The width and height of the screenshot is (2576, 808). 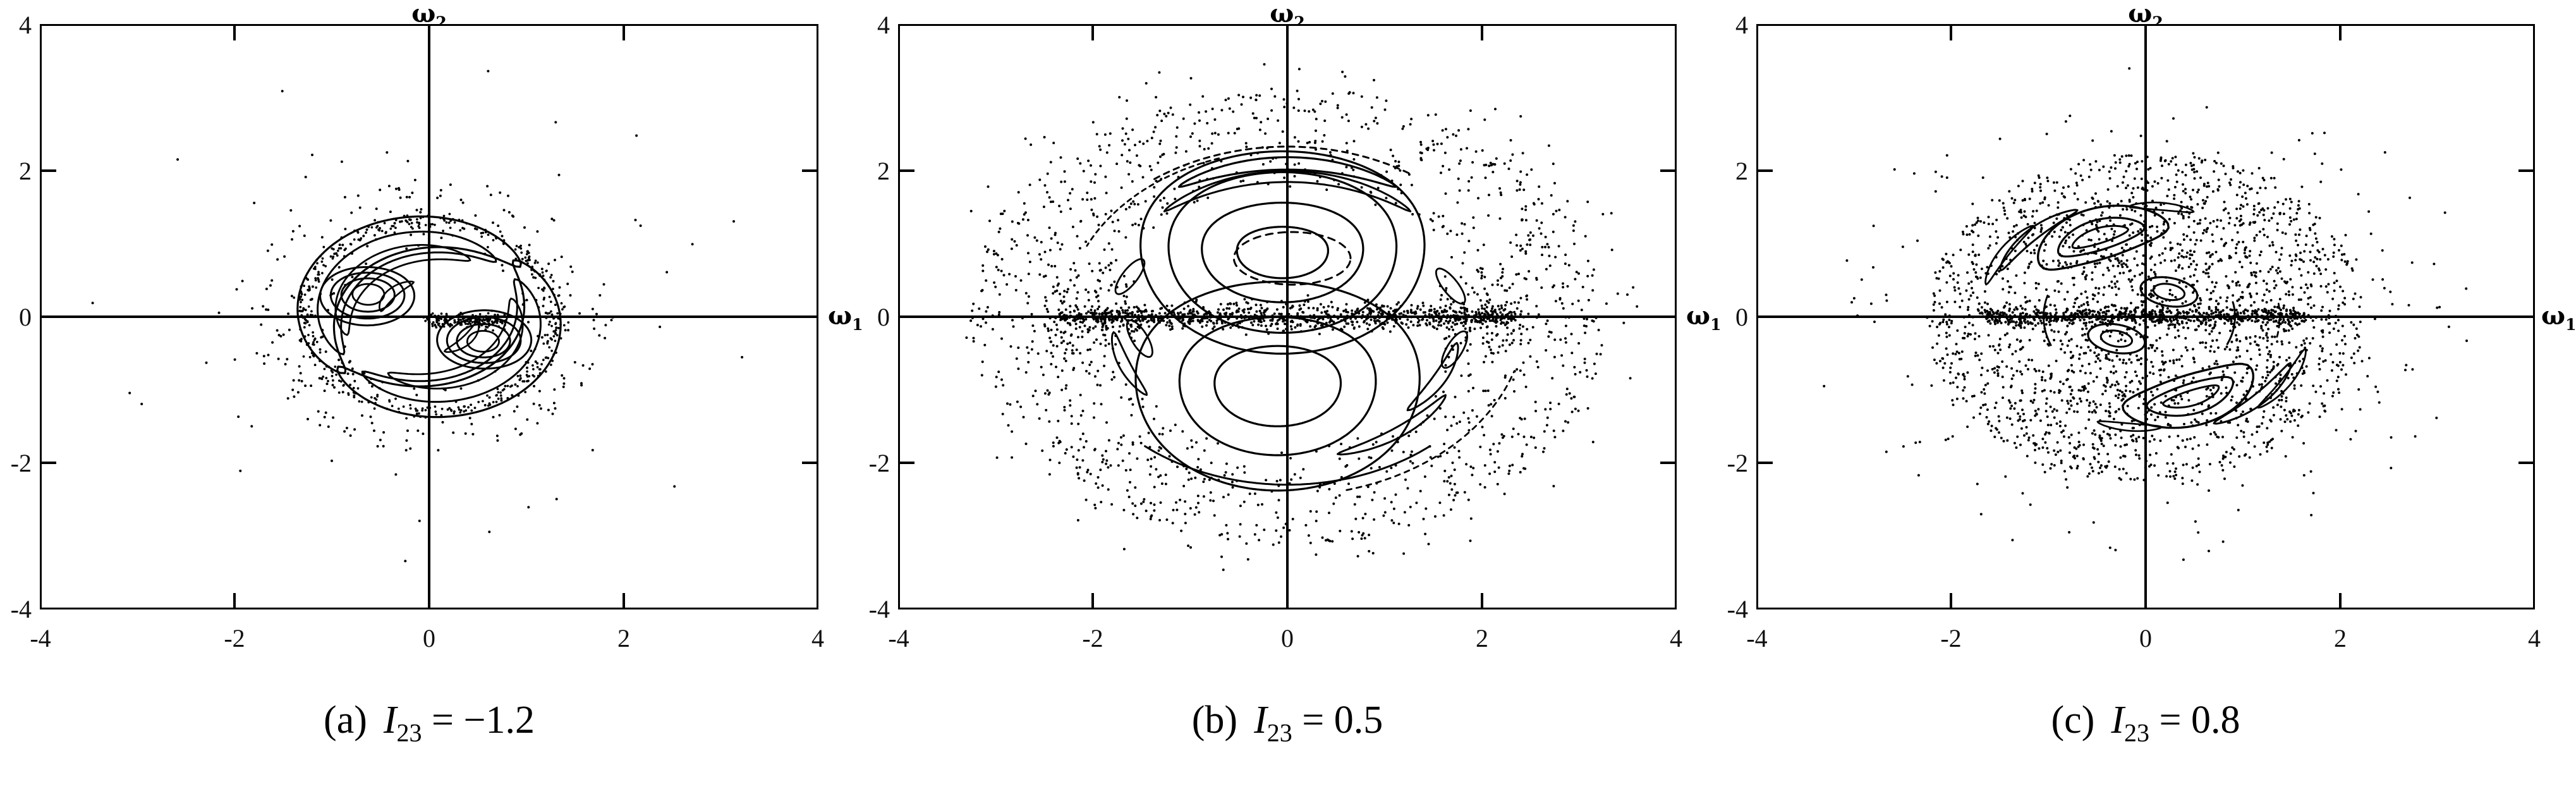 What do you see at coordinates (884, 25) in the screenshot?
I see `panel-b-ytick-4: 4` at bounding box center [884, 25].